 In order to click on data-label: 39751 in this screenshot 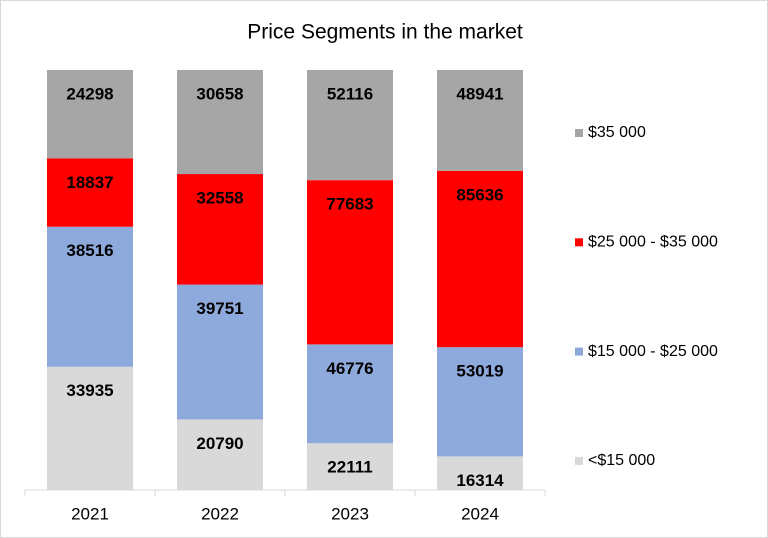, I will do `click(219, 308)`.